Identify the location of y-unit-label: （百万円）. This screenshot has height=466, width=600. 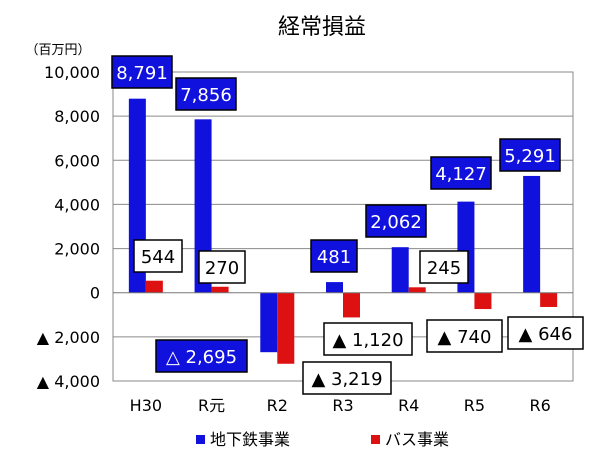
(57, 50).